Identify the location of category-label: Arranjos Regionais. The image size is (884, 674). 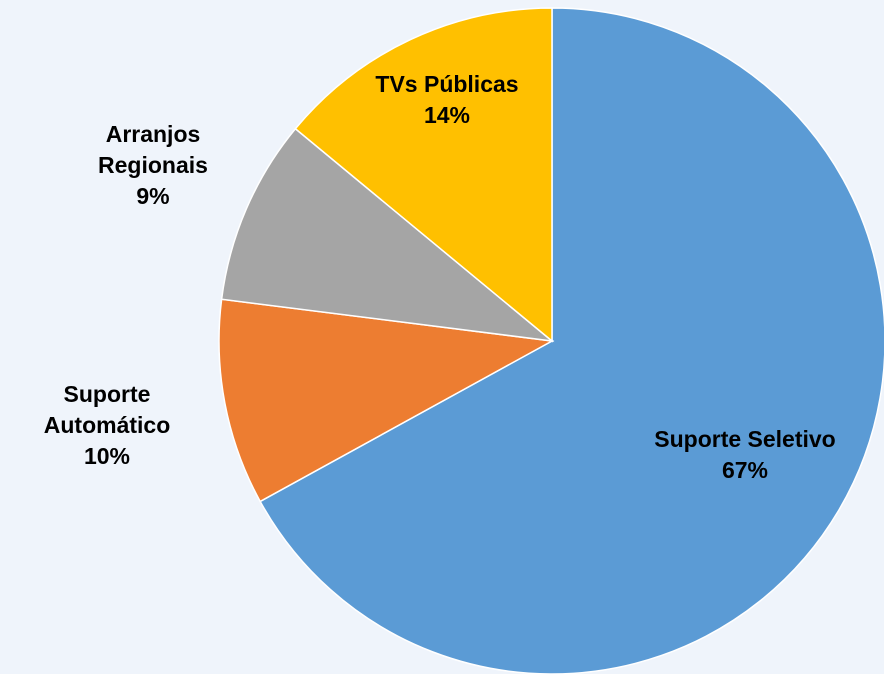
(153, 149).